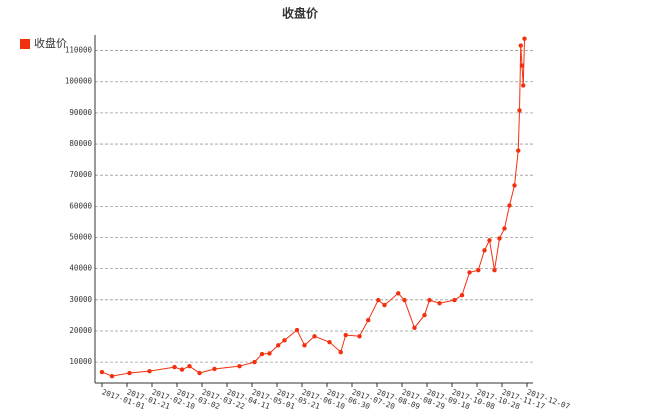 The image size is (669, 417). I want to click on chart-title: 收盘价, so click(300, 13).